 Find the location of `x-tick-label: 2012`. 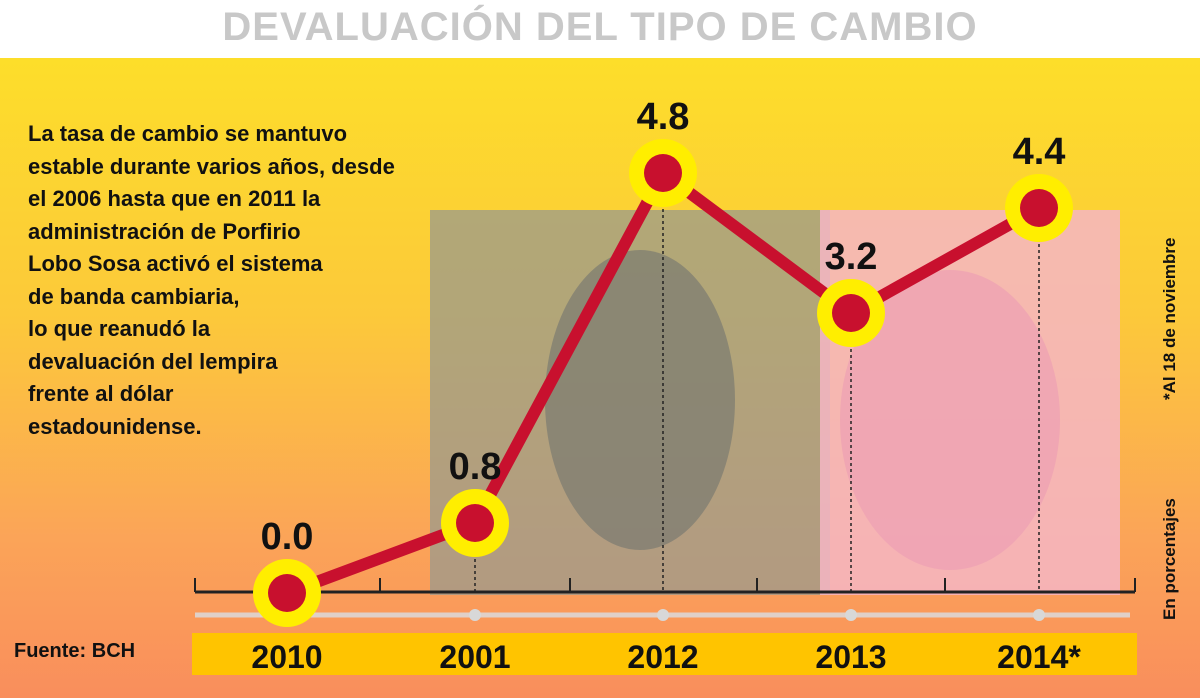

x-tick-label: 2012 is located at coordinates (662, 657).